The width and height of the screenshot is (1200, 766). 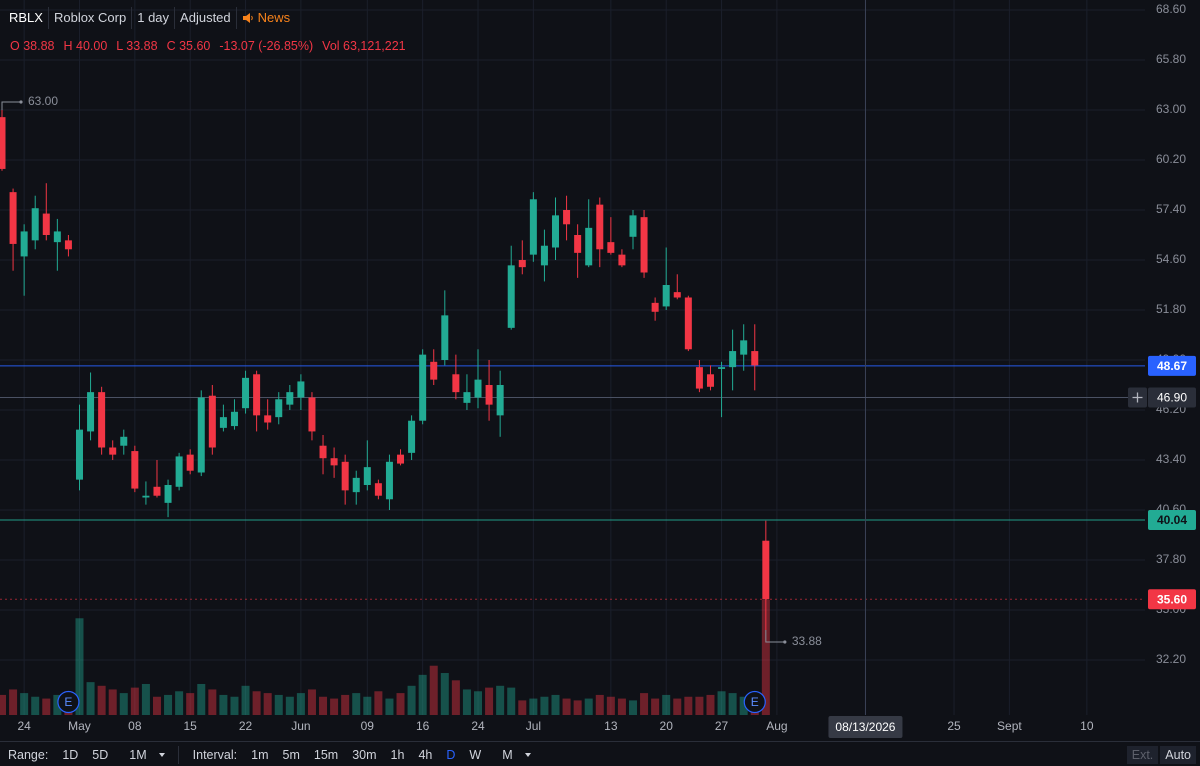 What do you see at coordinates (785, 642) in the screenshot?
I see `low-marker-dot` at bounding box center [785, 642].